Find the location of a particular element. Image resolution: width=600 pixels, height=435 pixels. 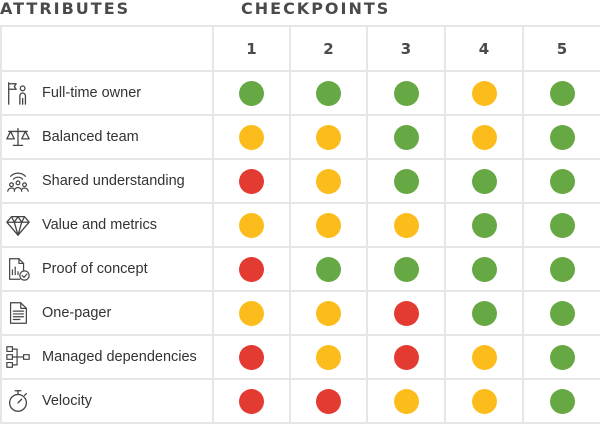

attribute-cell: Managed dependencies is located at coordinates (107, 357).